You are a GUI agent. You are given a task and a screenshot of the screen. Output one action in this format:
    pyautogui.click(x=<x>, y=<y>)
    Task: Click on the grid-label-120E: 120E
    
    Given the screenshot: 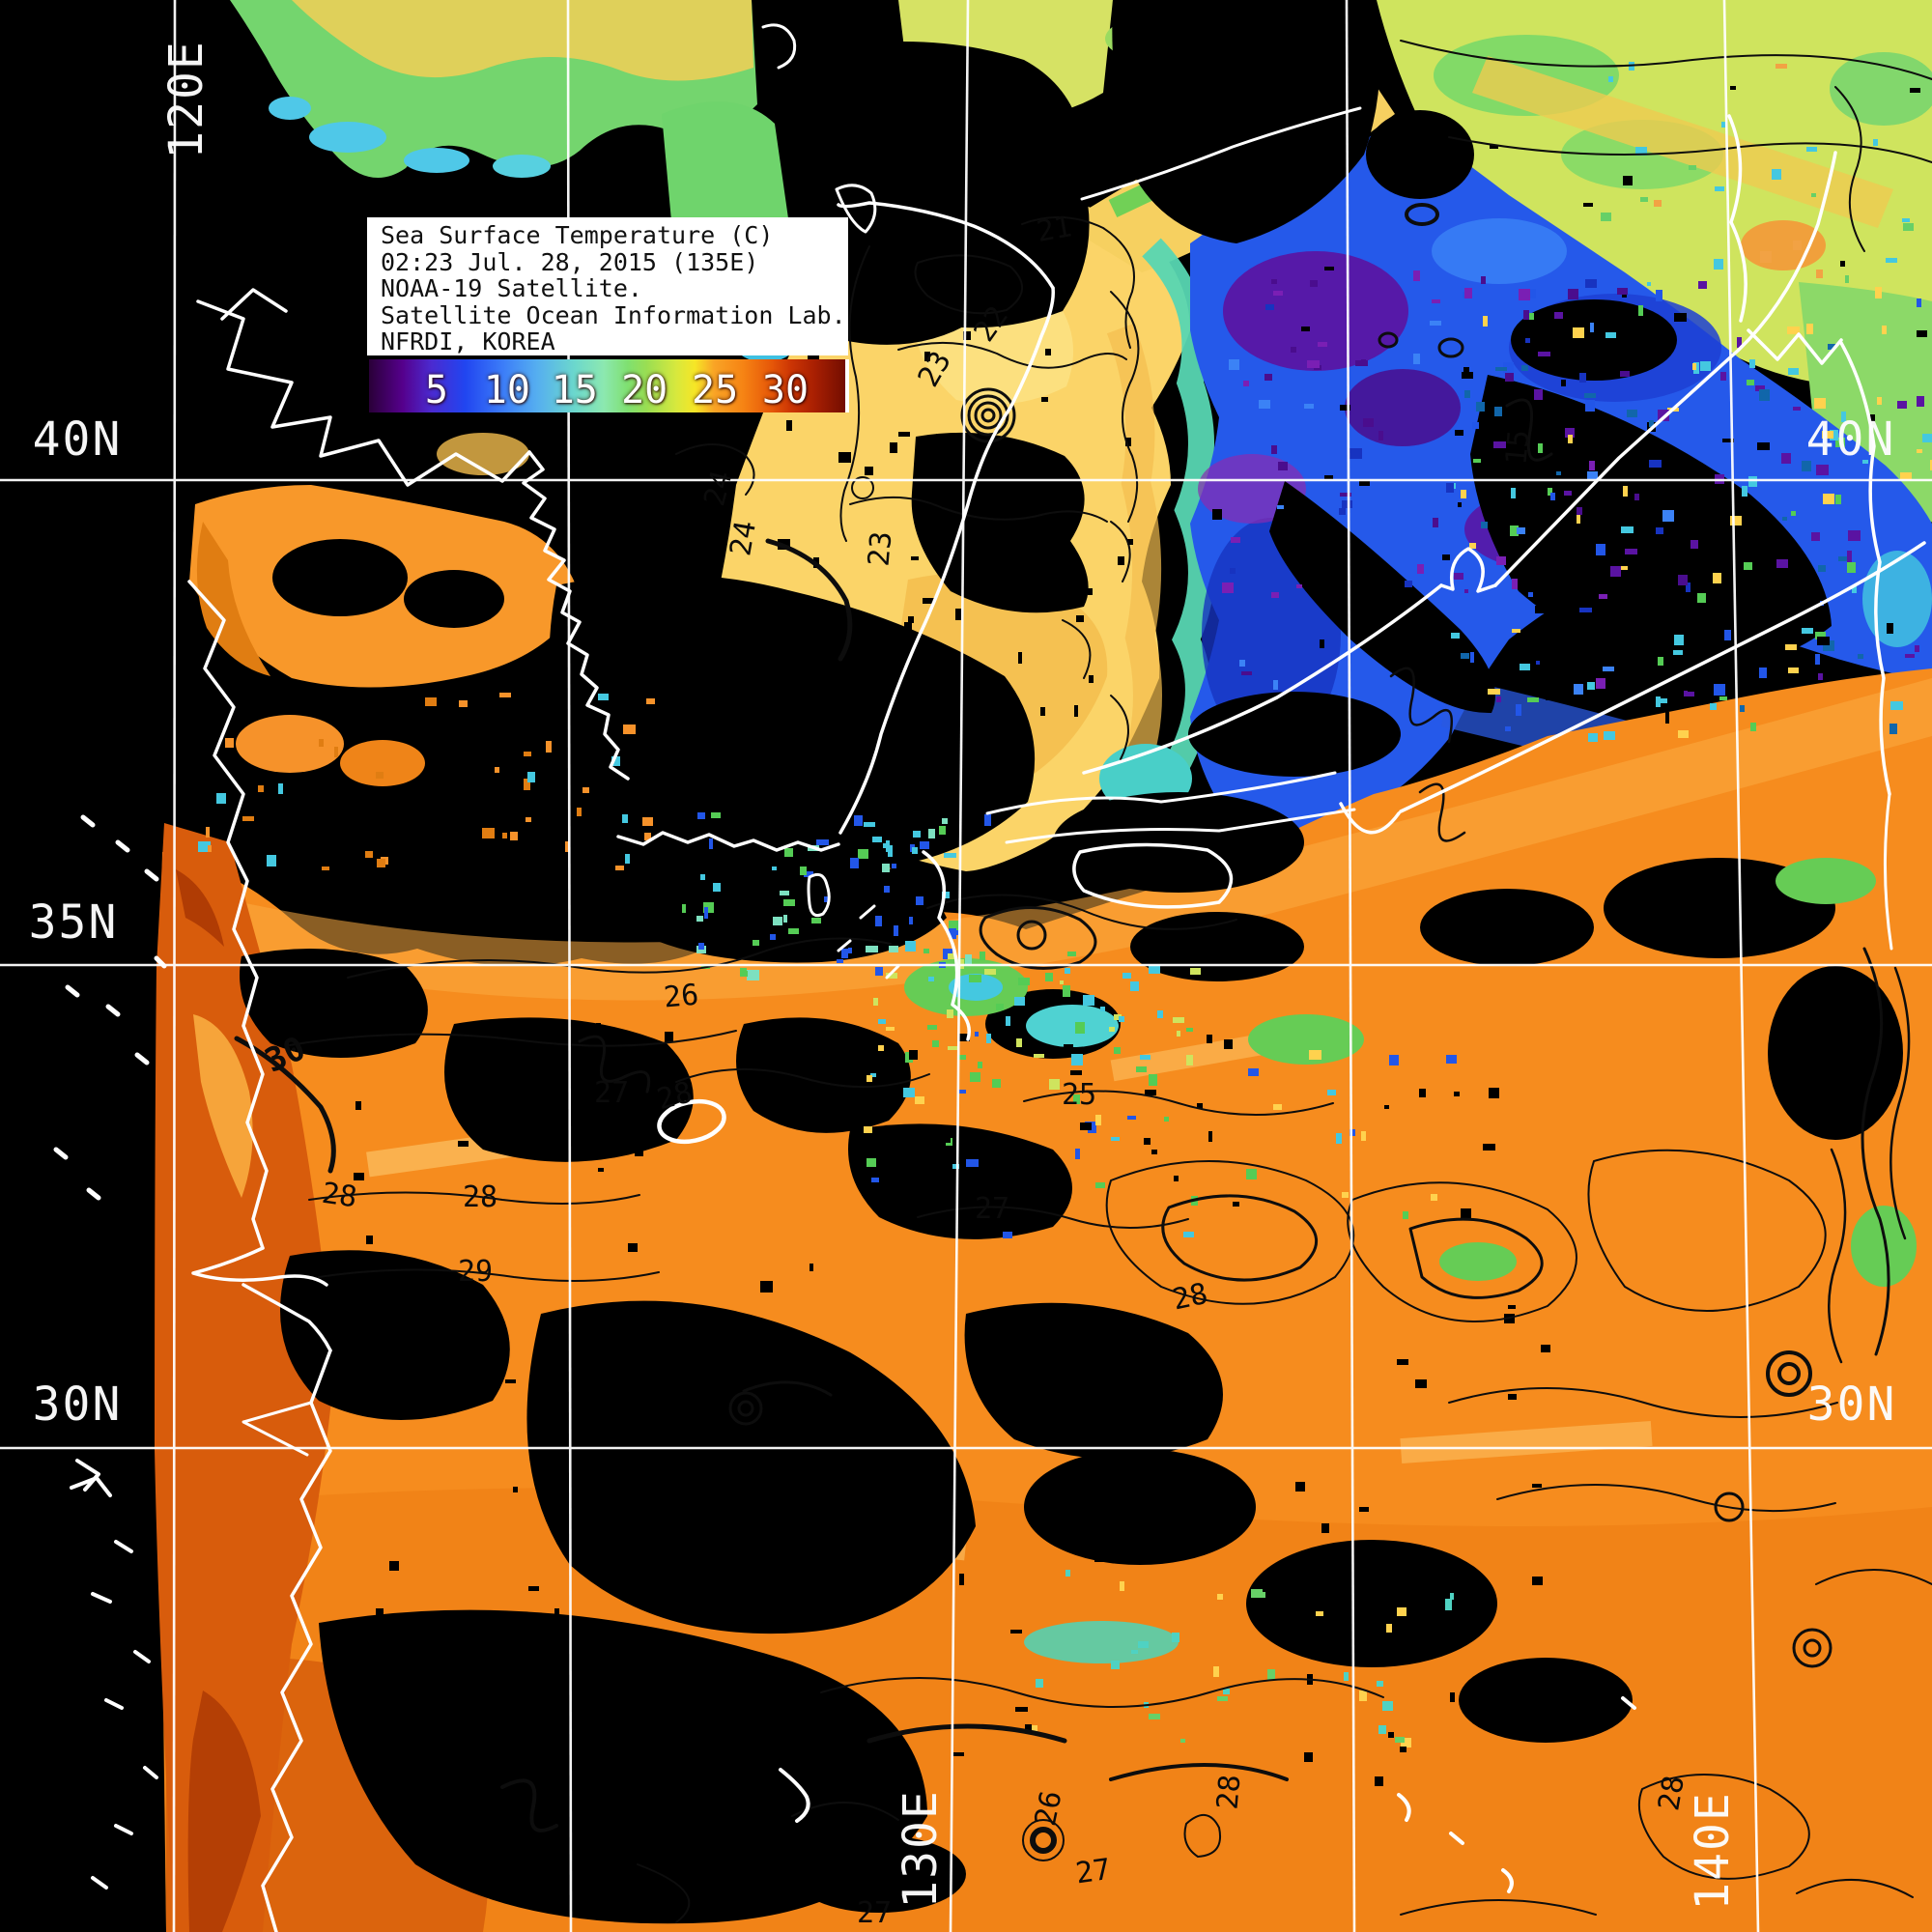 What is the action you would take?
    pyautogui.click(x=186, y=99)
    